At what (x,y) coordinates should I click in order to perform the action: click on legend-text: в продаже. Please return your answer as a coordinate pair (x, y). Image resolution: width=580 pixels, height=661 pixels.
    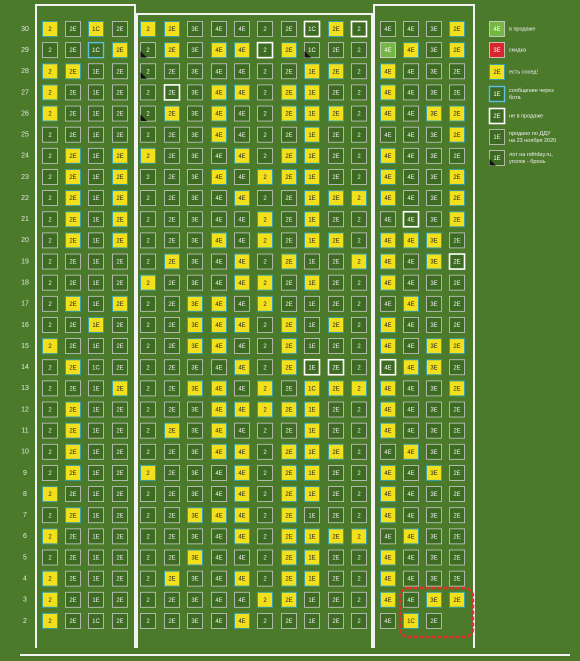
    Looking at the image, I should click on (522, 29).